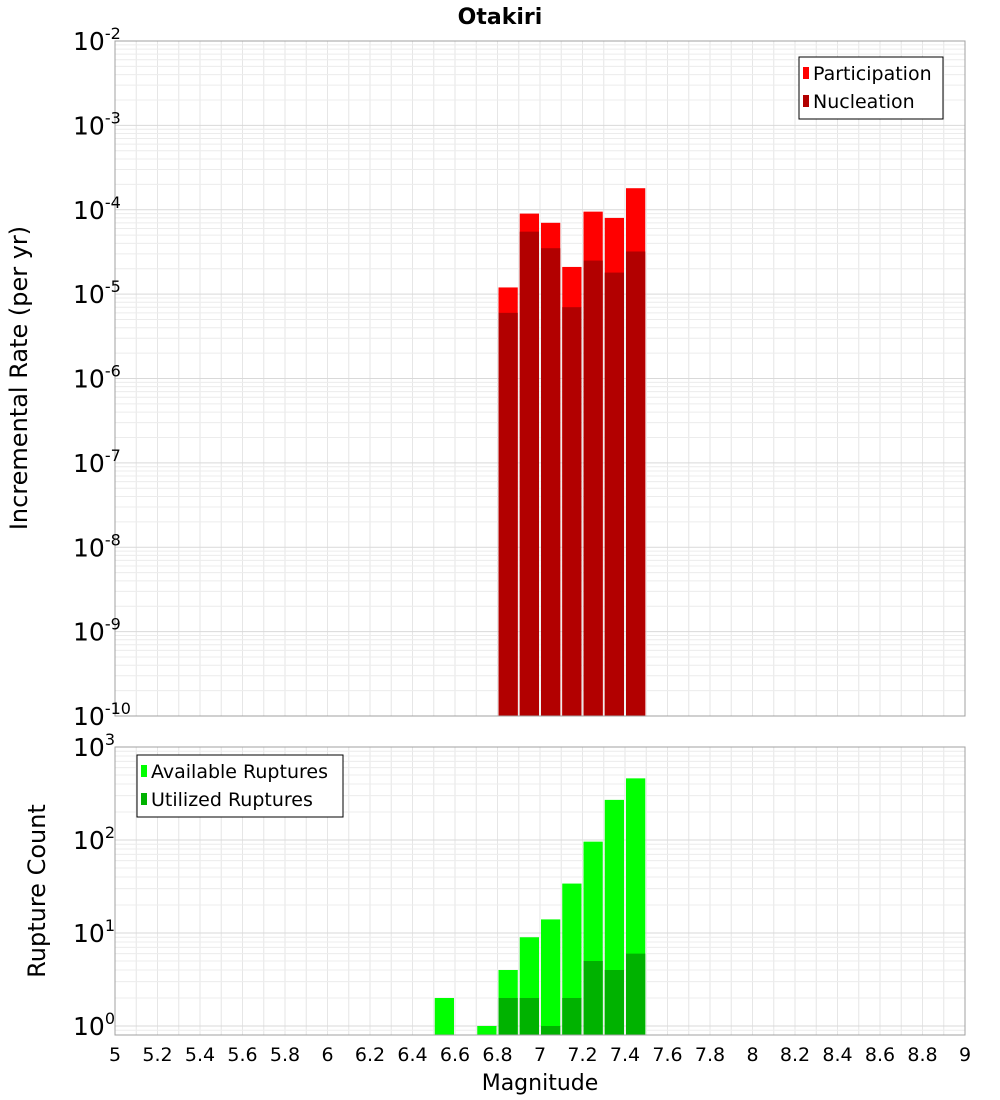 Image resolution: width=1000 pixels, height=1100 pixels. Describe the element at coordinates (115, 1055) in the screenshot. I see `x-tick-label: 5` at that location.